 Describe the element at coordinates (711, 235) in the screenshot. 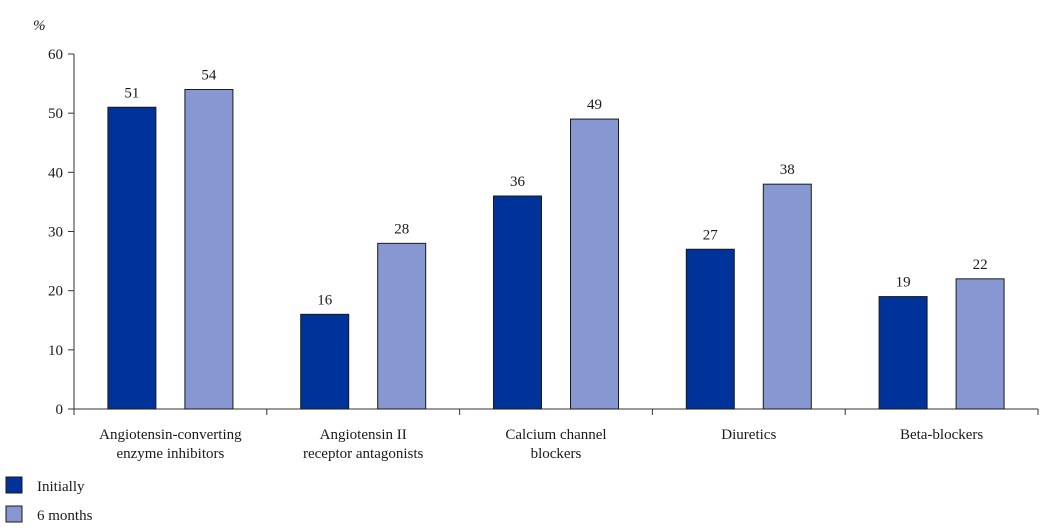

I see `data-label: 27` at that location.